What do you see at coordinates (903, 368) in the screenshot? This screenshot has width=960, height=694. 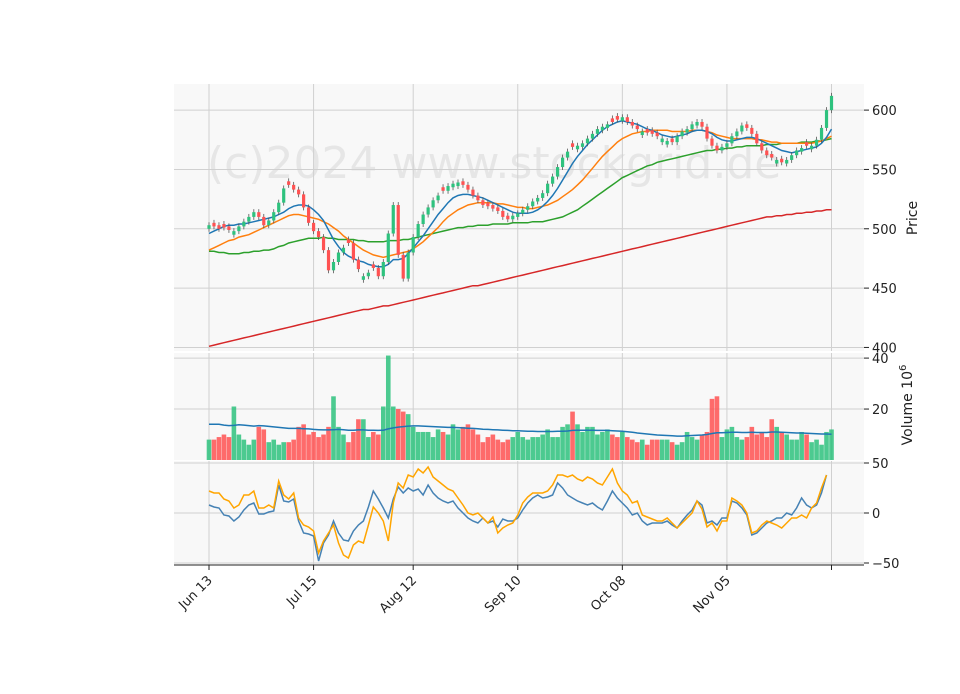 I see `volume-axis-label-exponent: 6` at bounding box center [903, 368].